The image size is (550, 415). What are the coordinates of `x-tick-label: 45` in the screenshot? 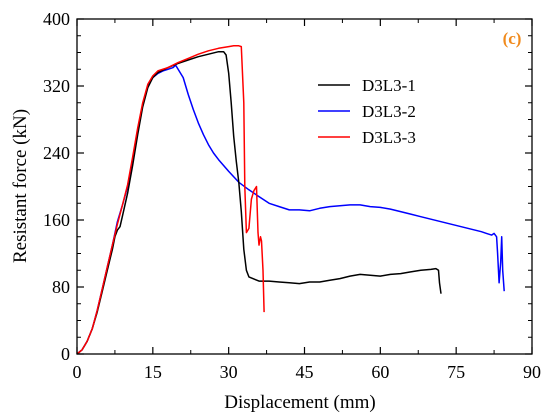 It's located at (305, 372).